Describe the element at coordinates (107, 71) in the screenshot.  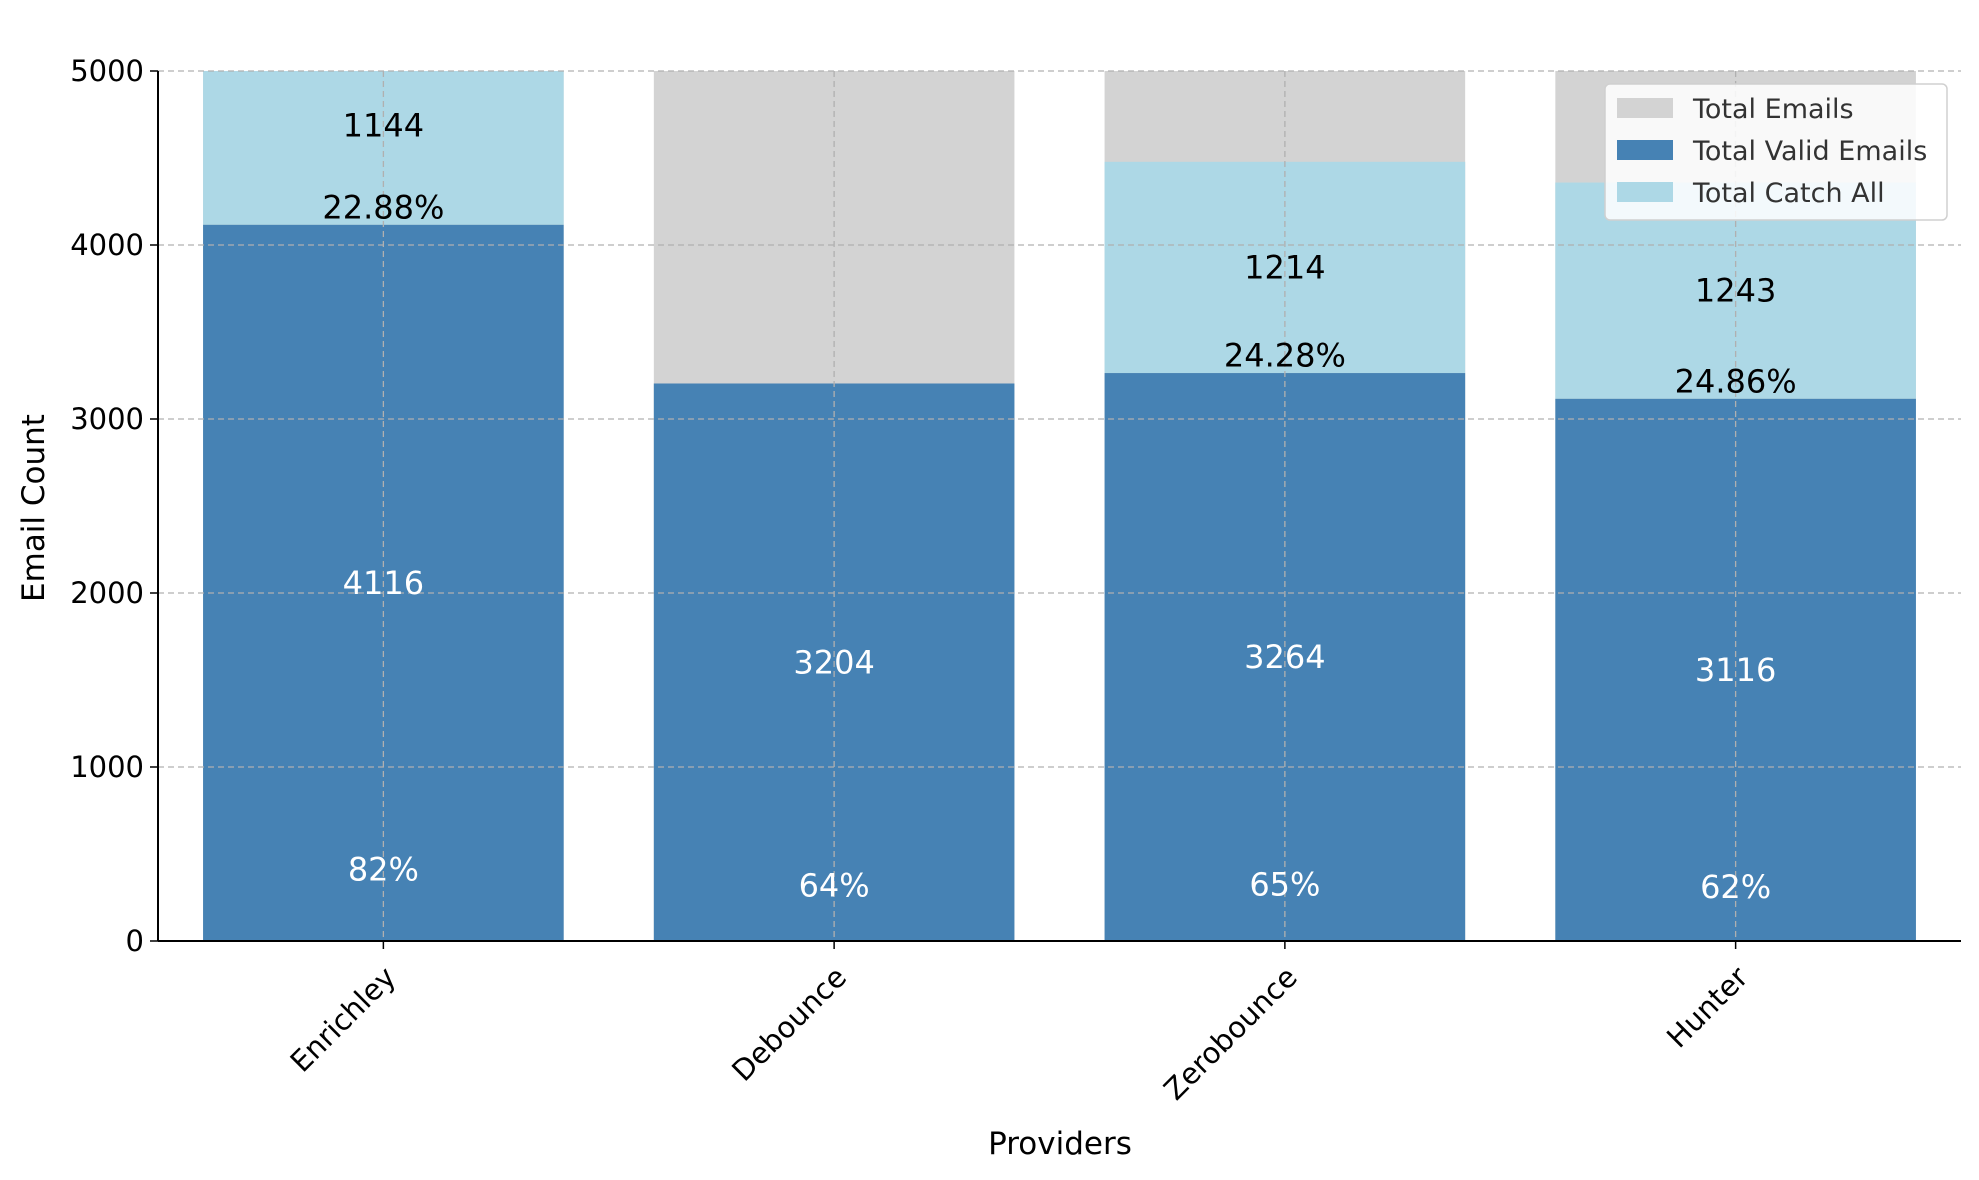
I see `y-tick-label: 5000` at that location.